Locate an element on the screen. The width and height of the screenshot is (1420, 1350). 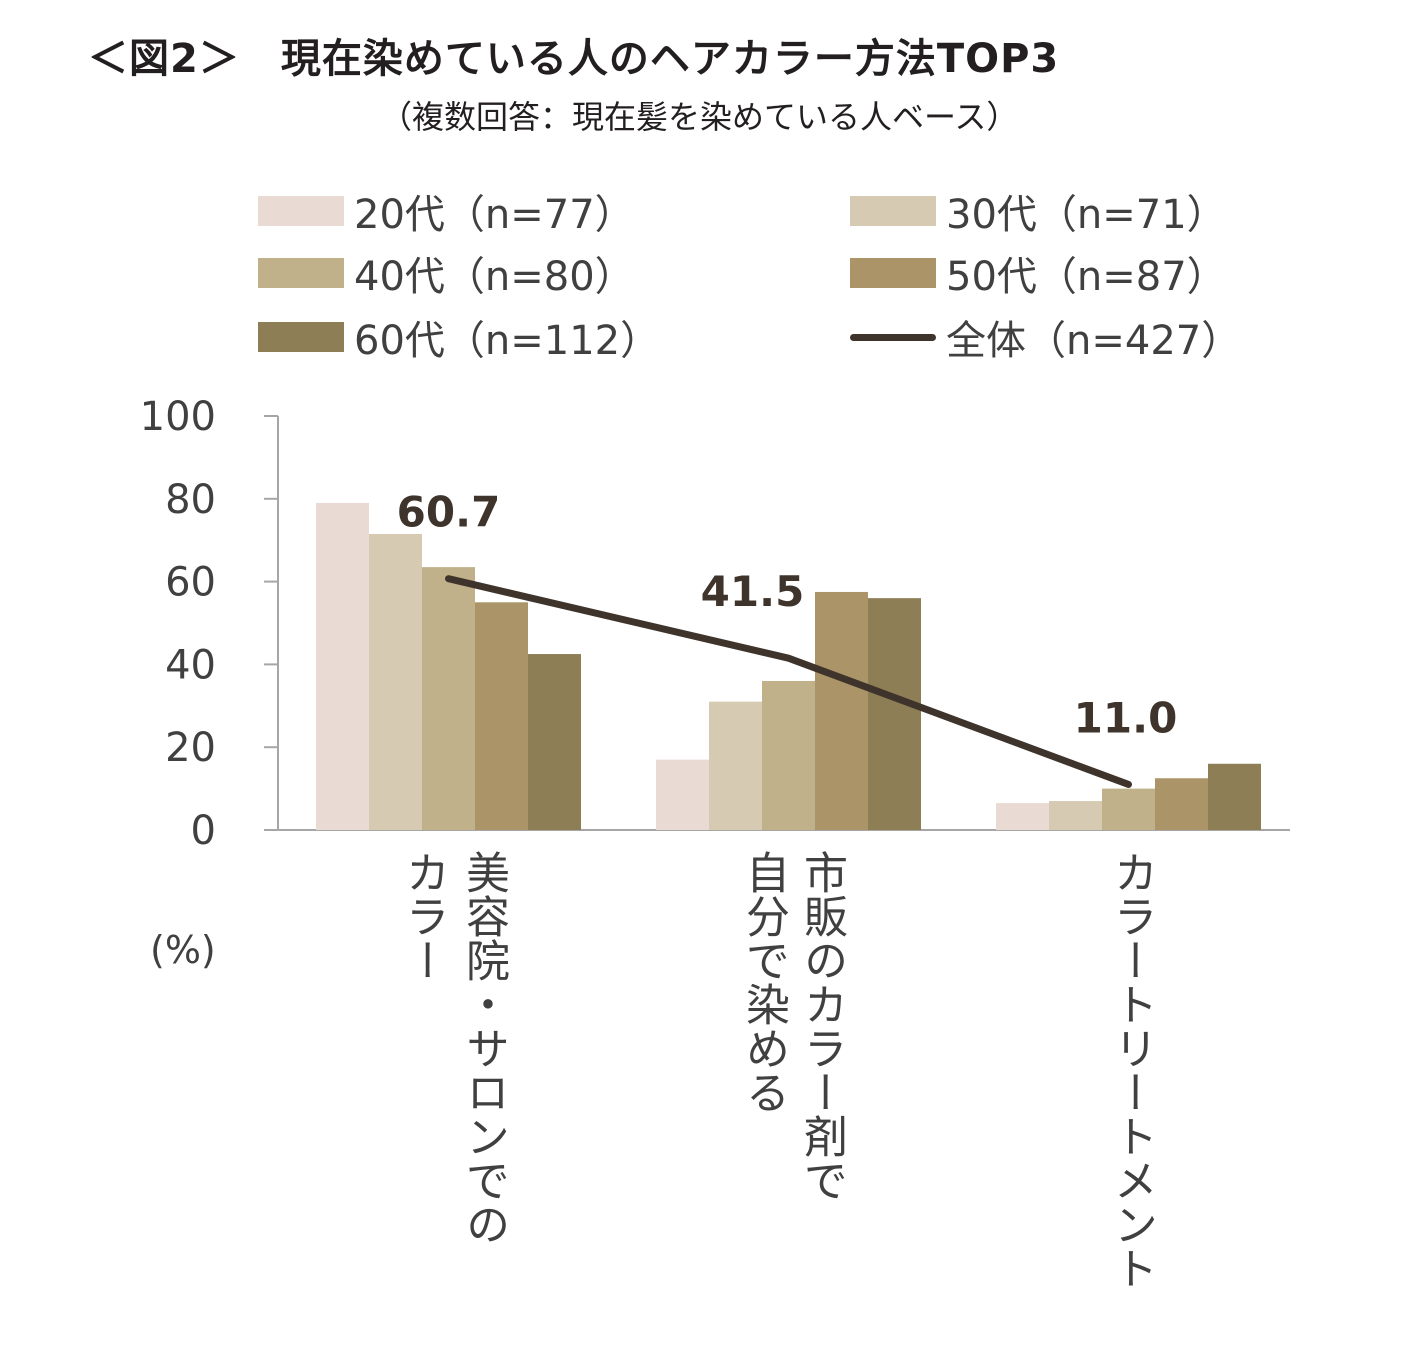
legend-item-30s: 30代（n=71） is located at coordinates (1038, 212).